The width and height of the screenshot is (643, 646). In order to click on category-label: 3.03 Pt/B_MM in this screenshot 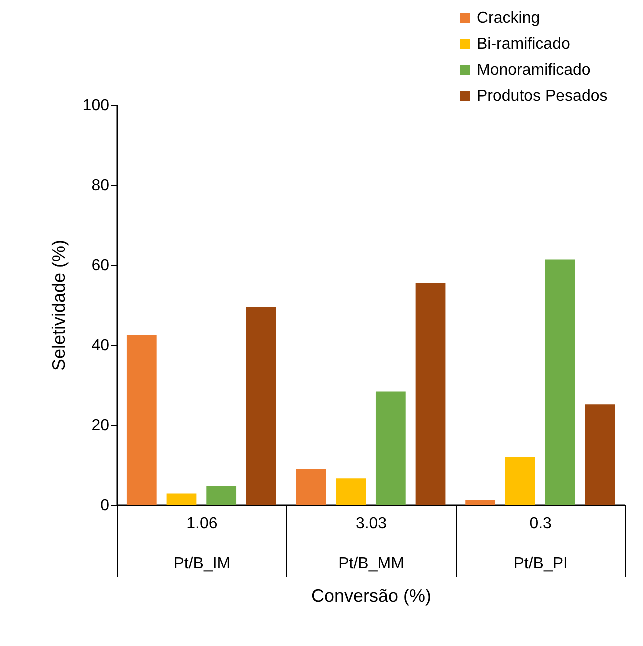, I will do `click(371, 544)`.